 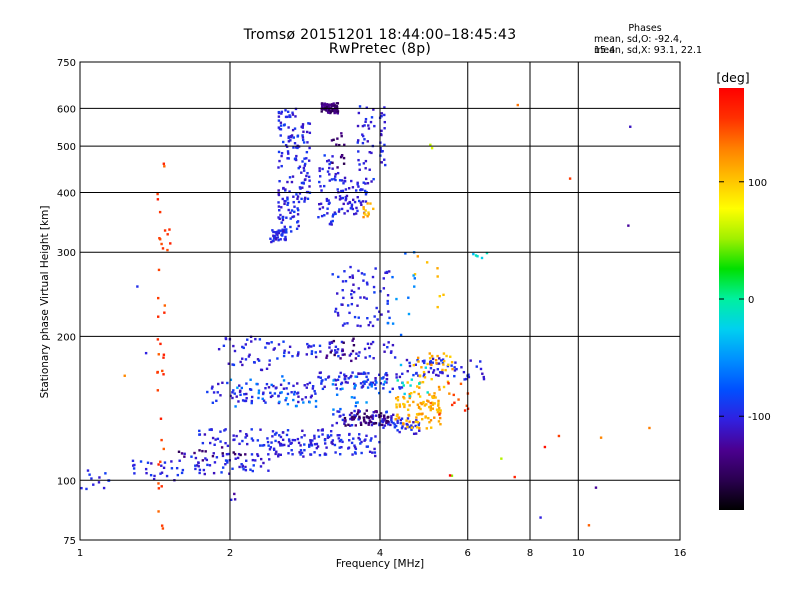 I want to click on y-tick-label: 300, so click(x=66, y=253).